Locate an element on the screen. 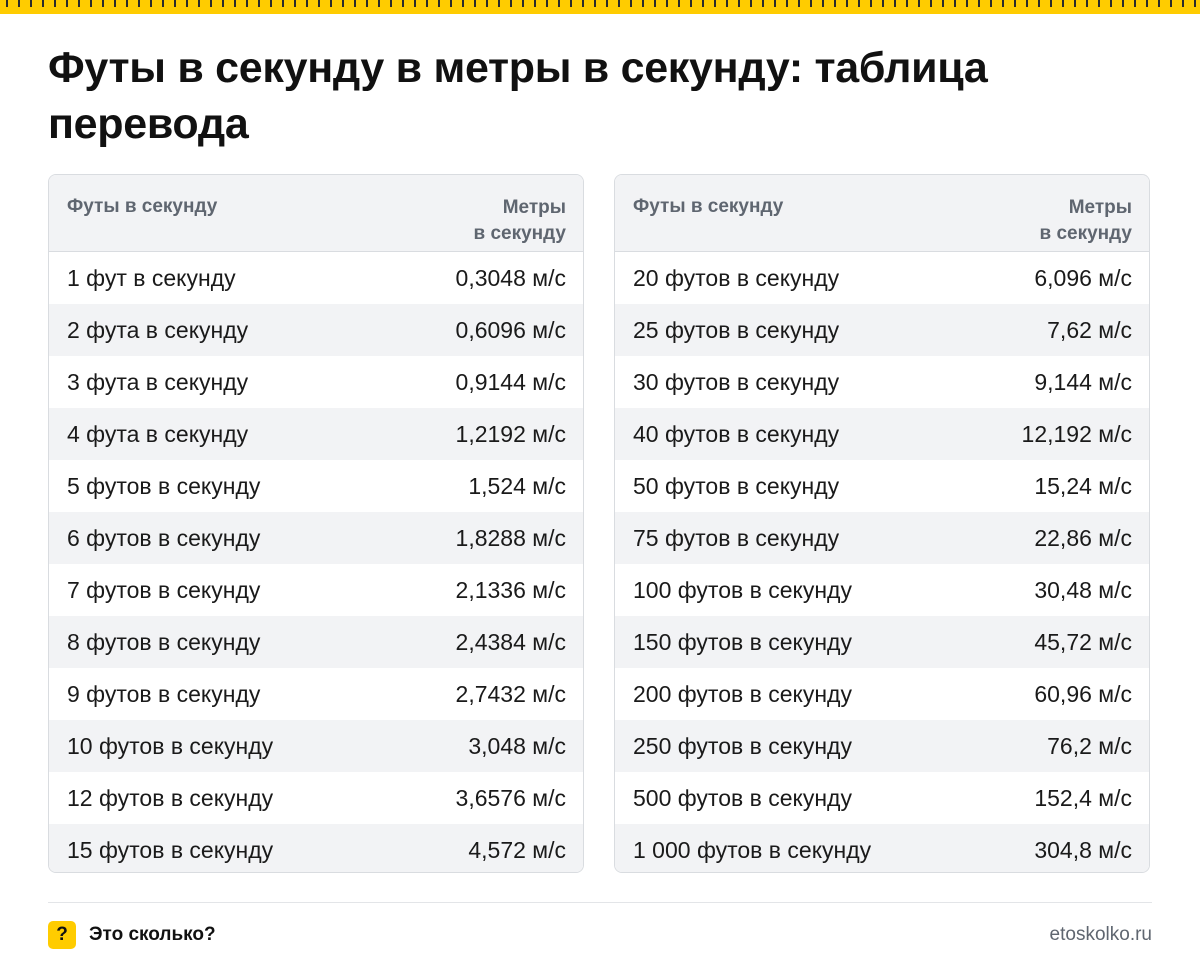 Image resolution: width=1200 pixels, height=967 pixels. meters-value-cell: 76,2 м/с is located at coordinates (1089, 746).